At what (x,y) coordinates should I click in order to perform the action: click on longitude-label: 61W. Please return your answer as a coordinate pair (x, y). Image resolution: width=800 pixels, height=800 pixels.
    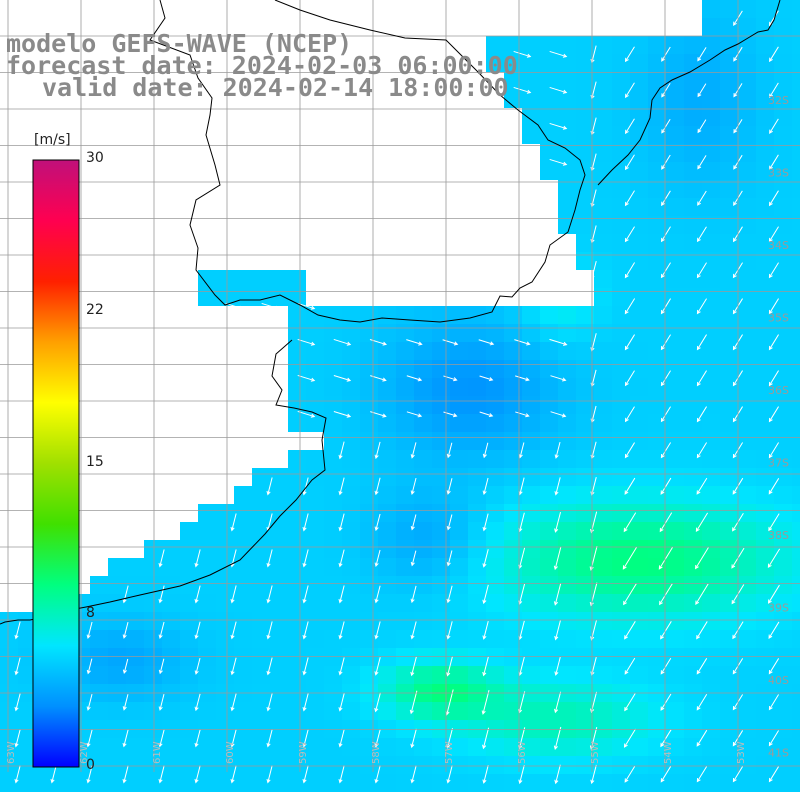
    Looking at the image, I should click on (157, 752).